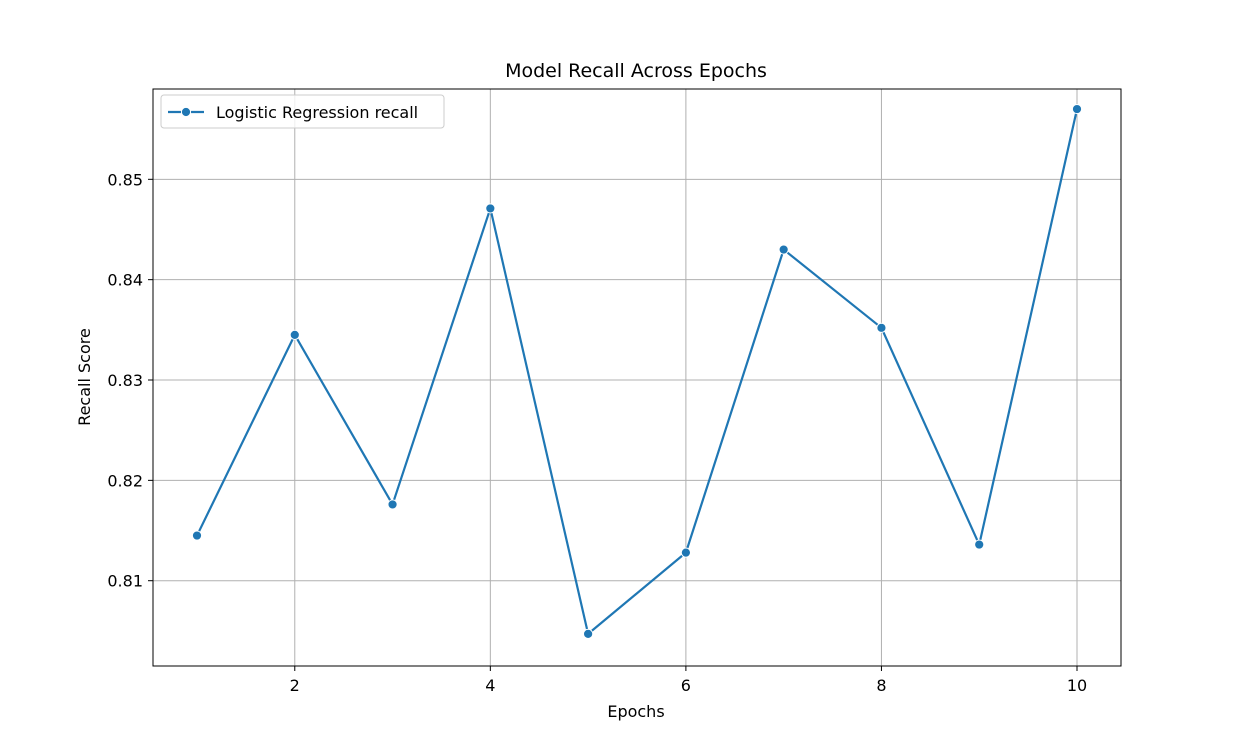 This screenshot has height=742, width=1237. What do you see at coordinates (125, 581) in the screenshot?
I see `y-tick-label: 0.81` at bounding box center [125, 581].